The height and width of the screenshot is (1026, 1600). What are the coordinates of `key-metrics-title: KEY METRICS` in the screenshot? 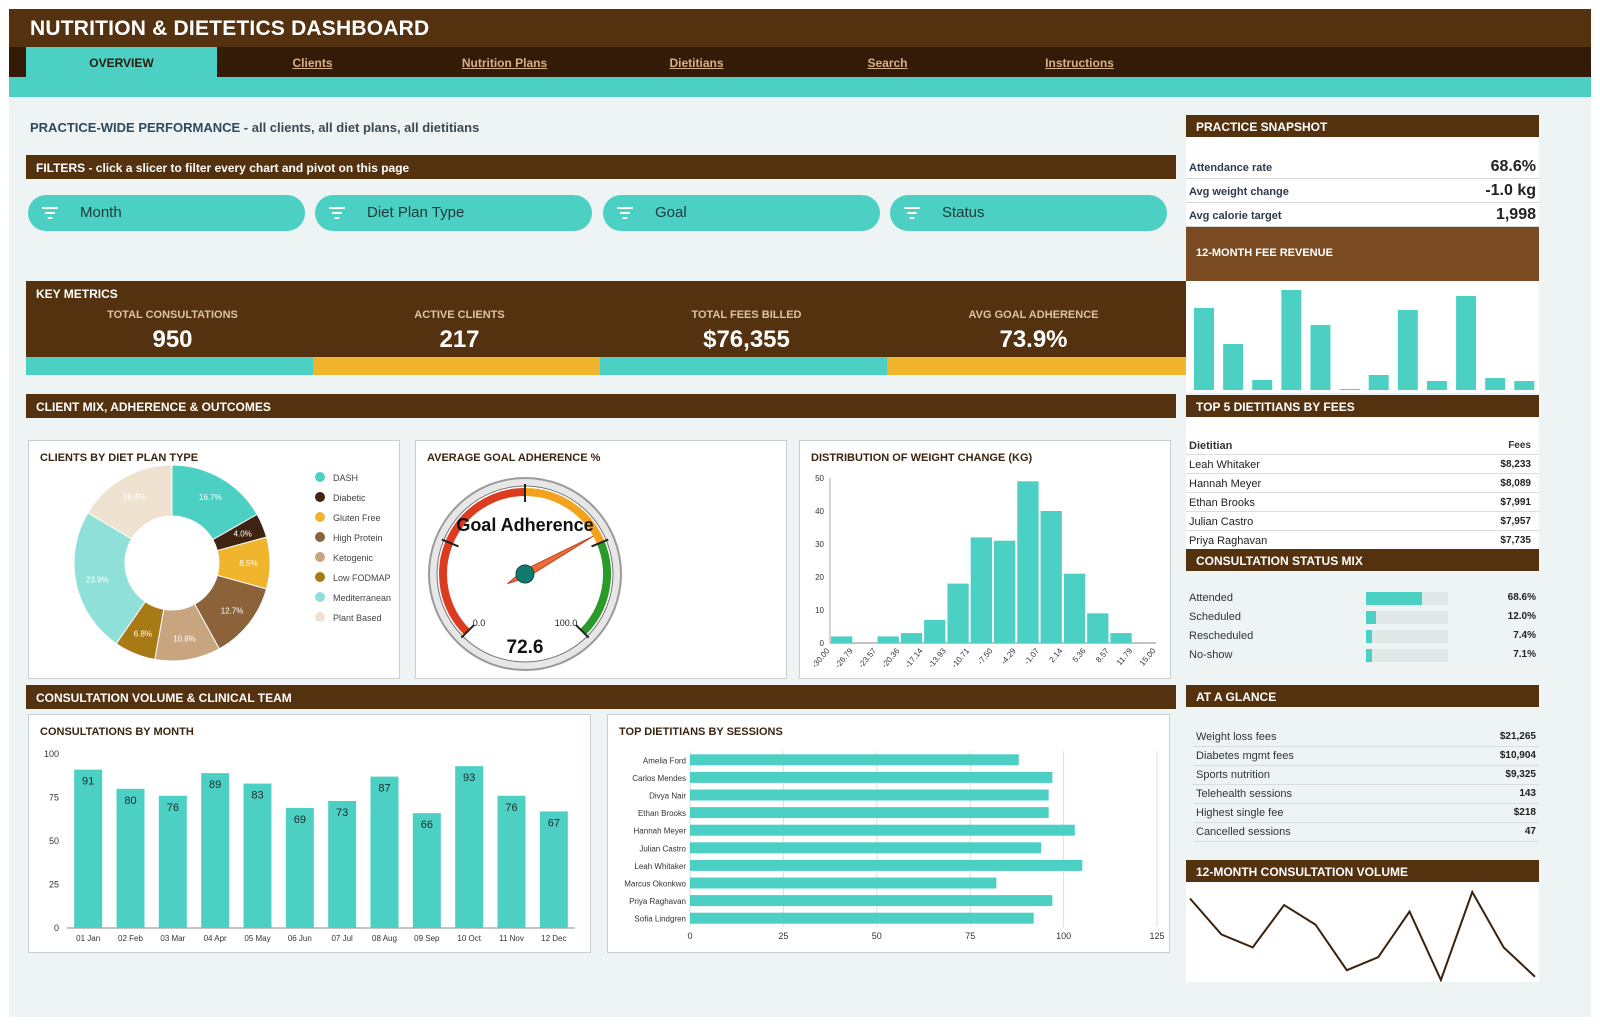 It's located at (77, 294).